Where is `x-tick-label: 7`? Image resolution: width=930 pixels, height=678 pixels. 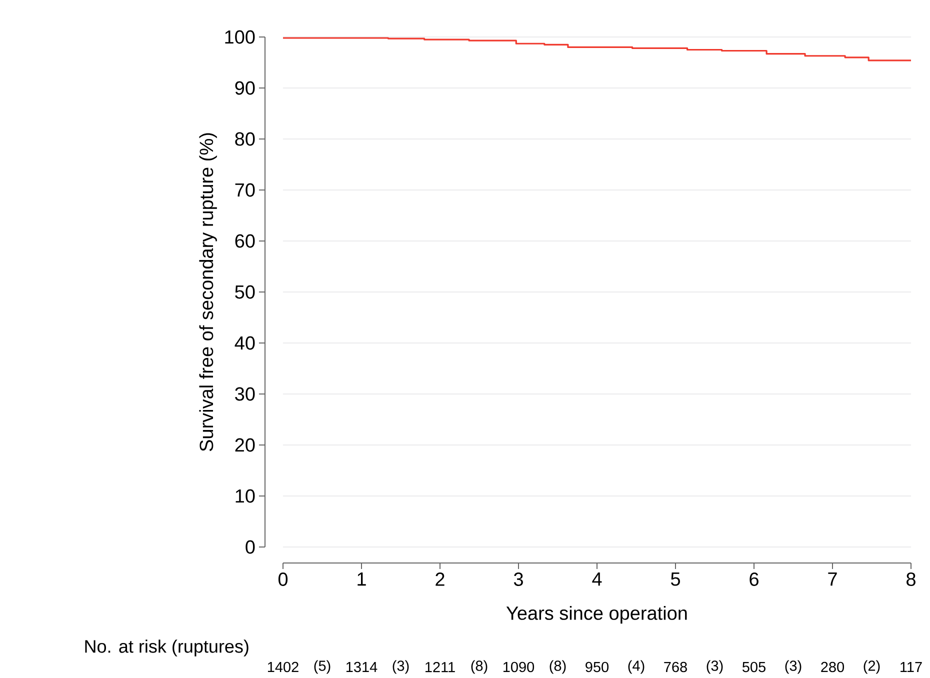 x-tick-label: 7 is located at coordinates (832, 579).